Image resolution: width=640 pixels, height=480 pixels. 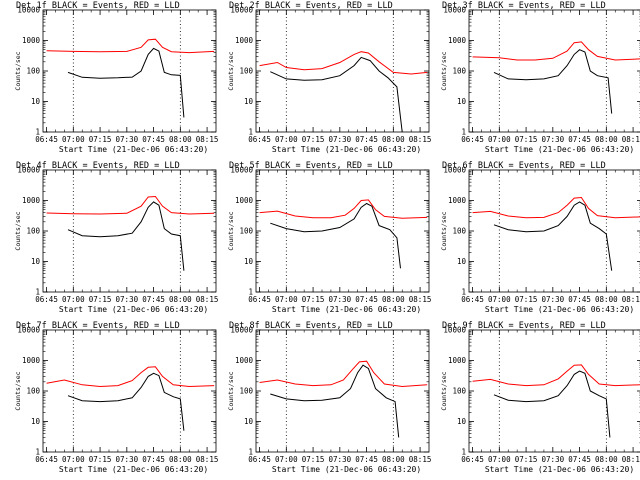 I want to click on panel-title: Det 4f BLACK = Events, RED = LLD, so click(x=98, y=166).